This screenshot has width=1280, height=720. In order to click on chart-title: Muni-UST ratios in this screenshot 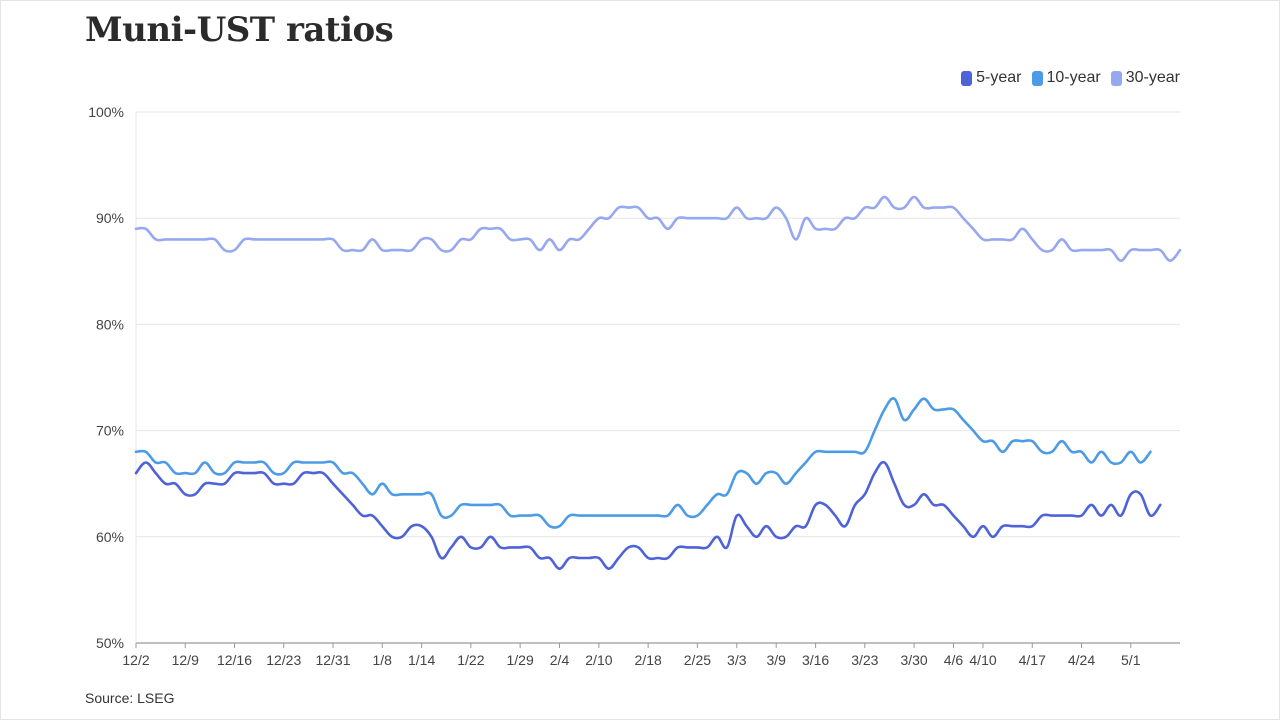, I will do `click(239, 30)`.